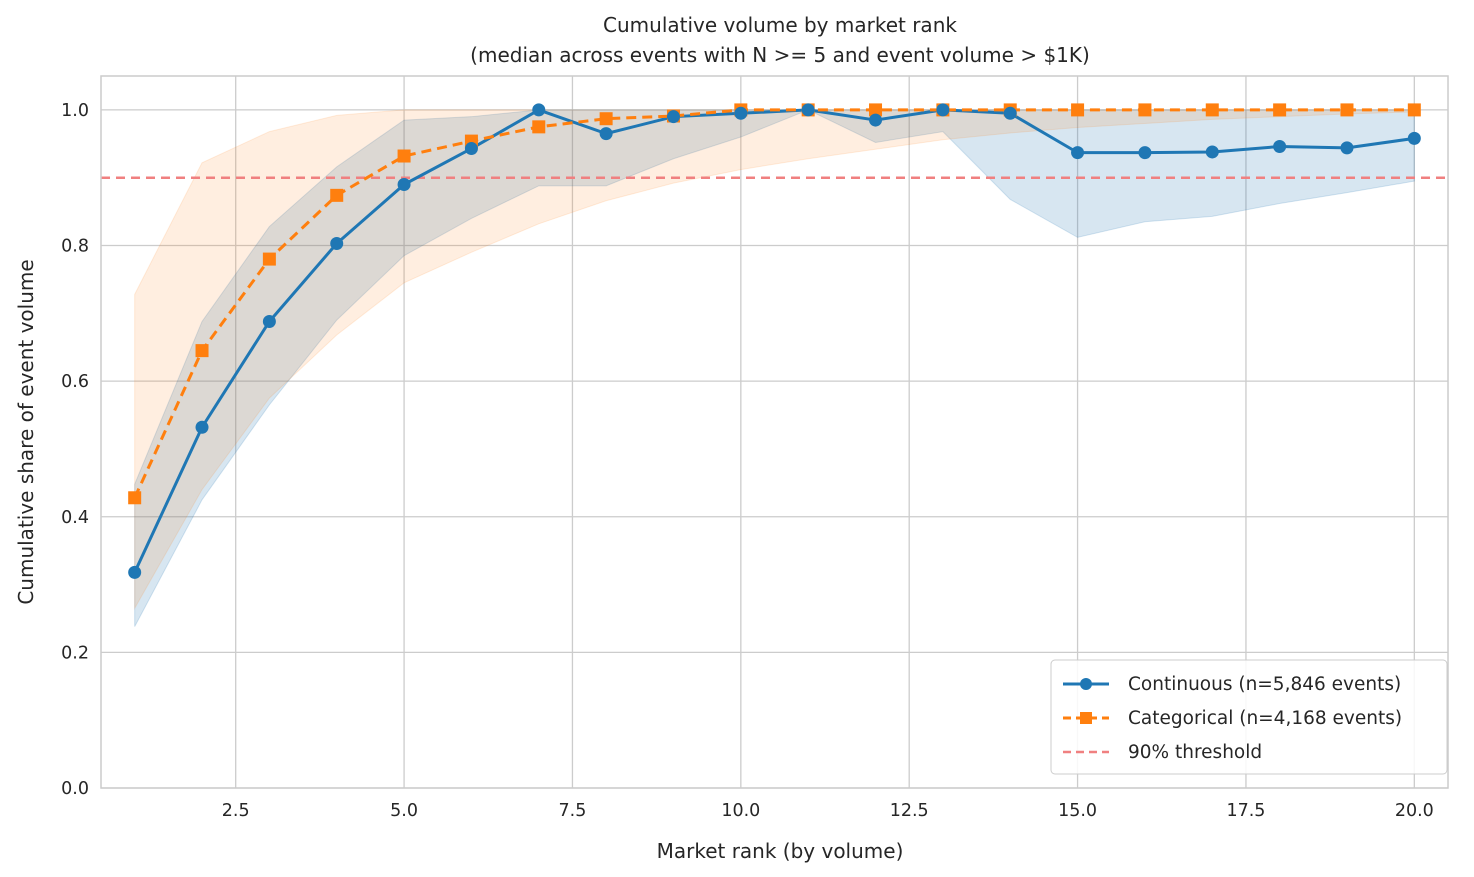  What do you see at coordinates (404, 811) in the screenshot?
I see `x-tick-label: 5.0` at bounding box center [404, 811].